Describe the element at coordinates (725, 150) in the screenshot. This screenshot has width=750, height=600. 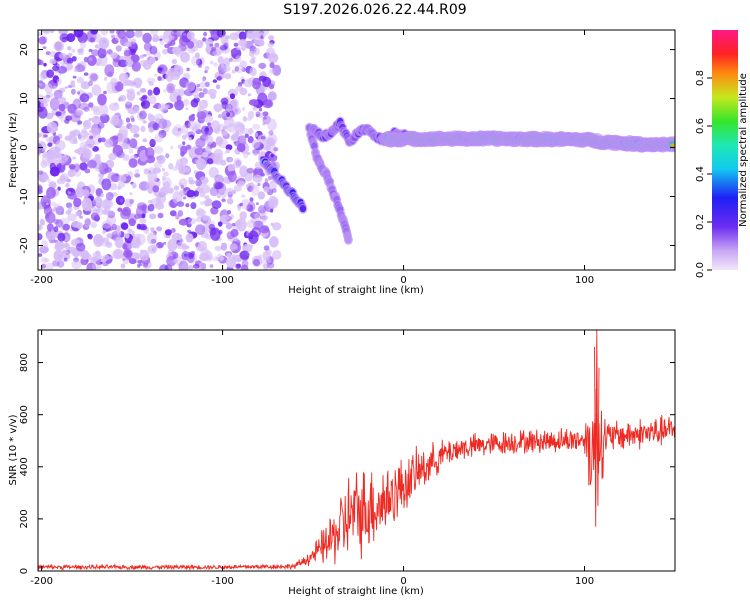
I see `colorbar-gradient` at that location.